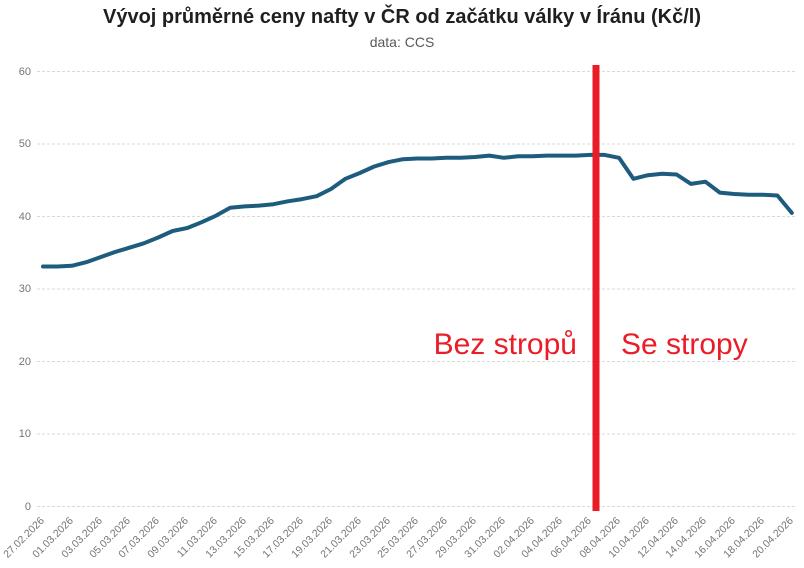  What do you see at coordinates (402, 42) in the screenshot?
I see `chart-subtitle: data: CCS` at bounding box center [402, 42].